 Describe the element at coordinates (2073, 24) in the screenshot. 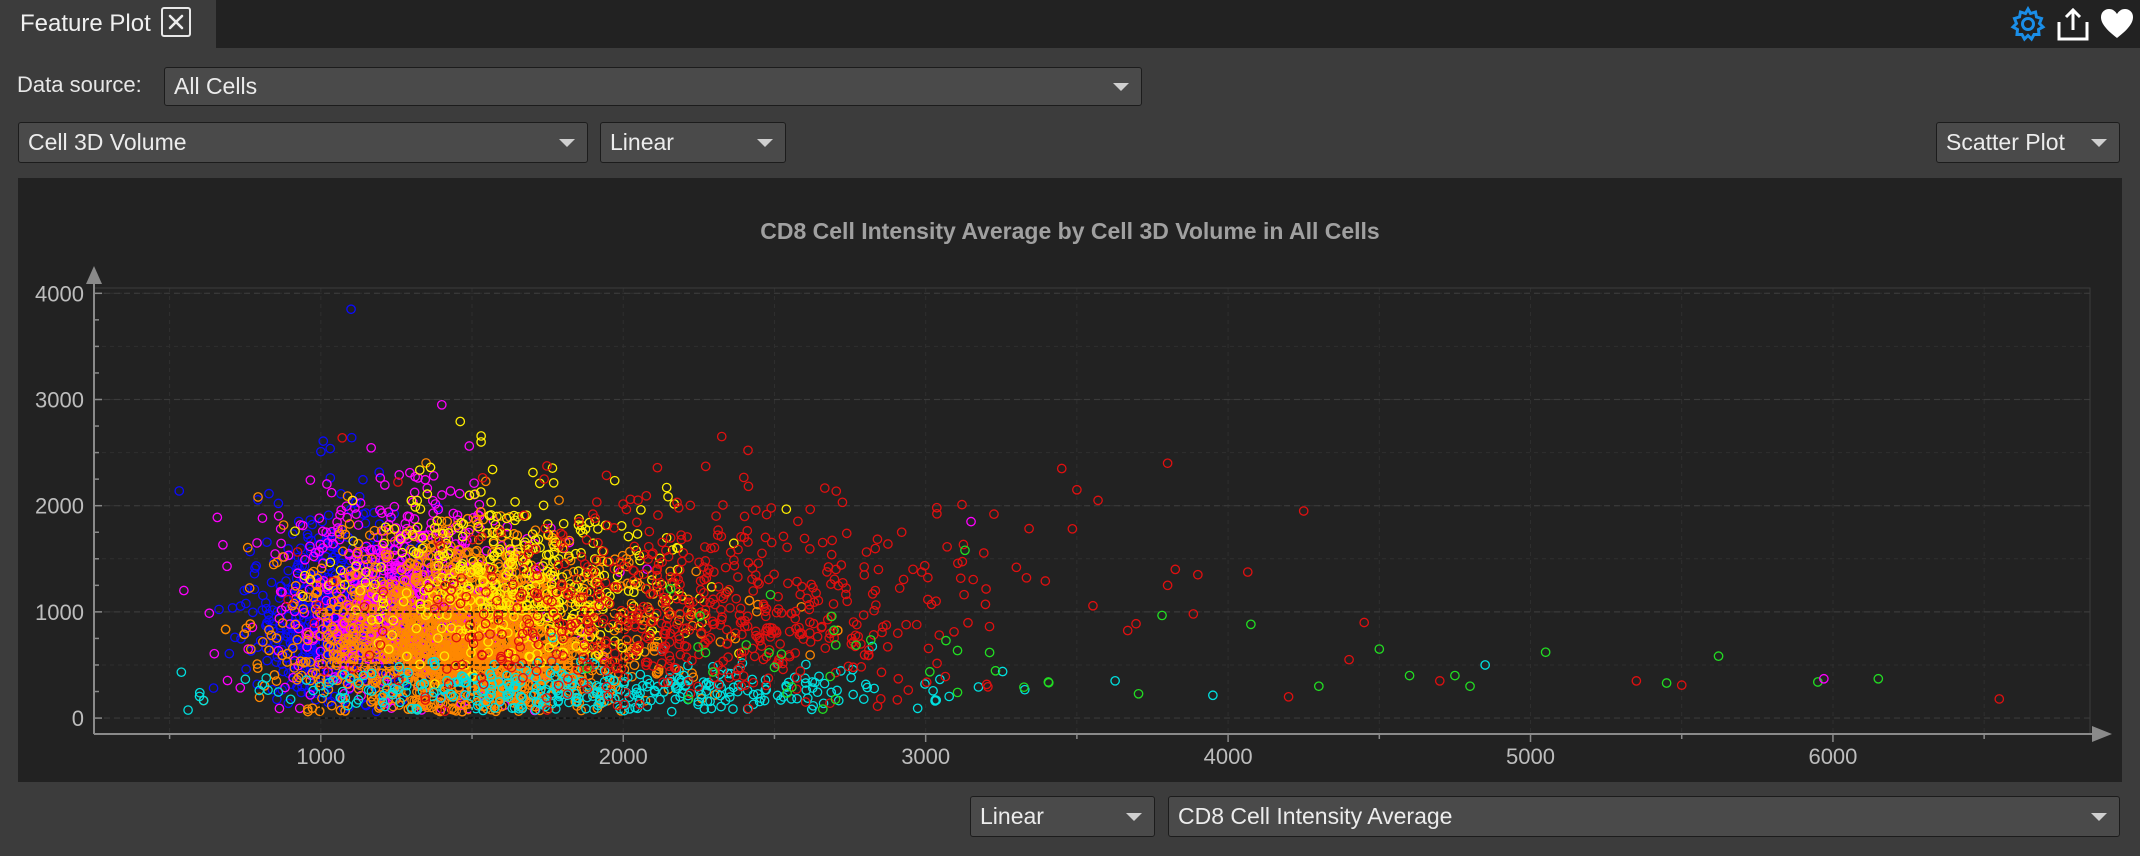

I see `export-icon` at that location.